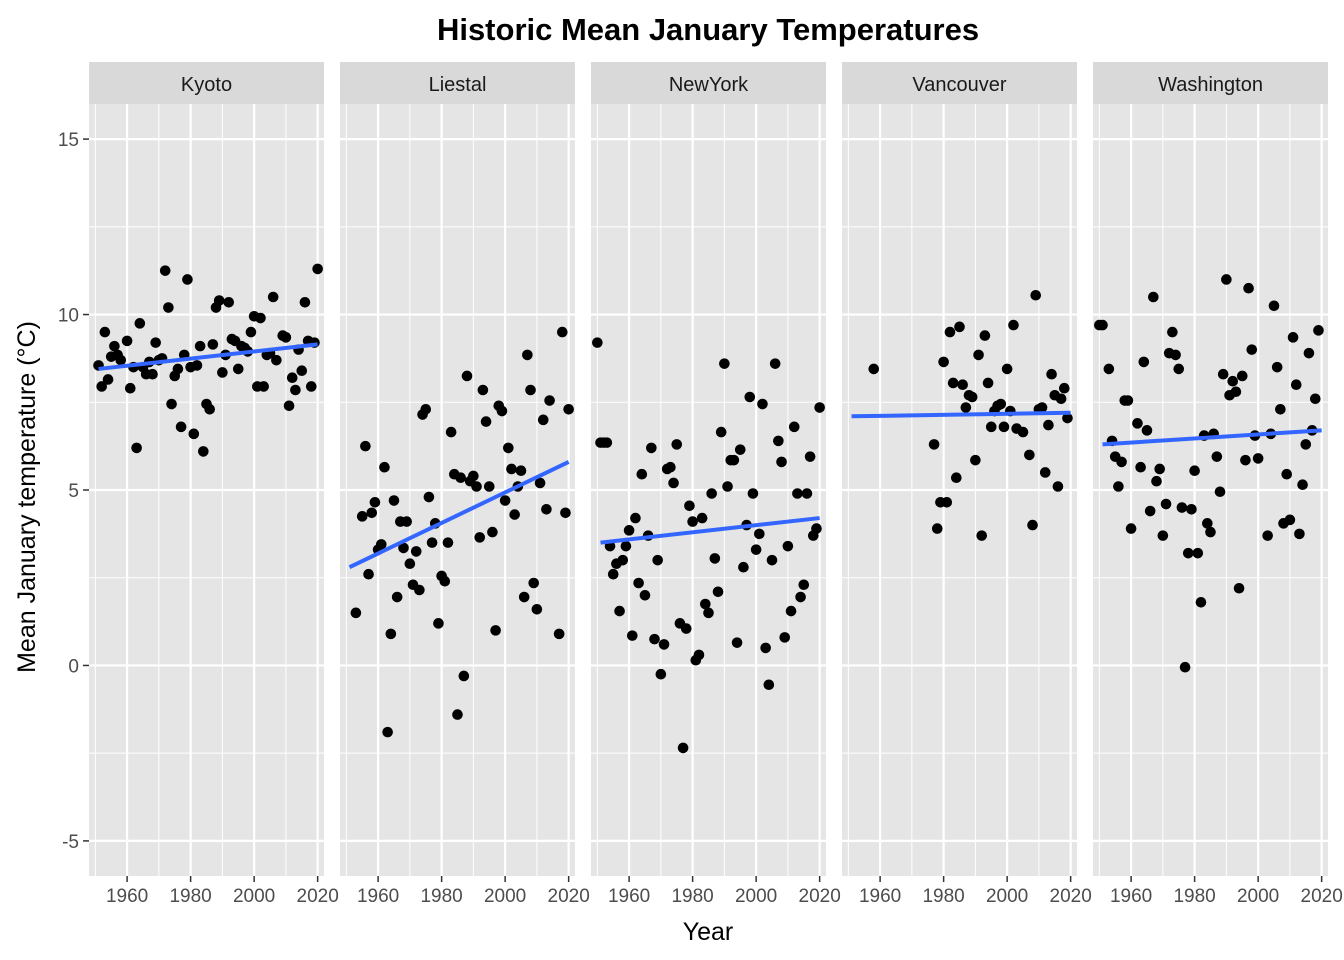 The height and width of the screenshot is (960, 1344). I want to click on facet-strip-label: Vancouver, so click(959, 85).